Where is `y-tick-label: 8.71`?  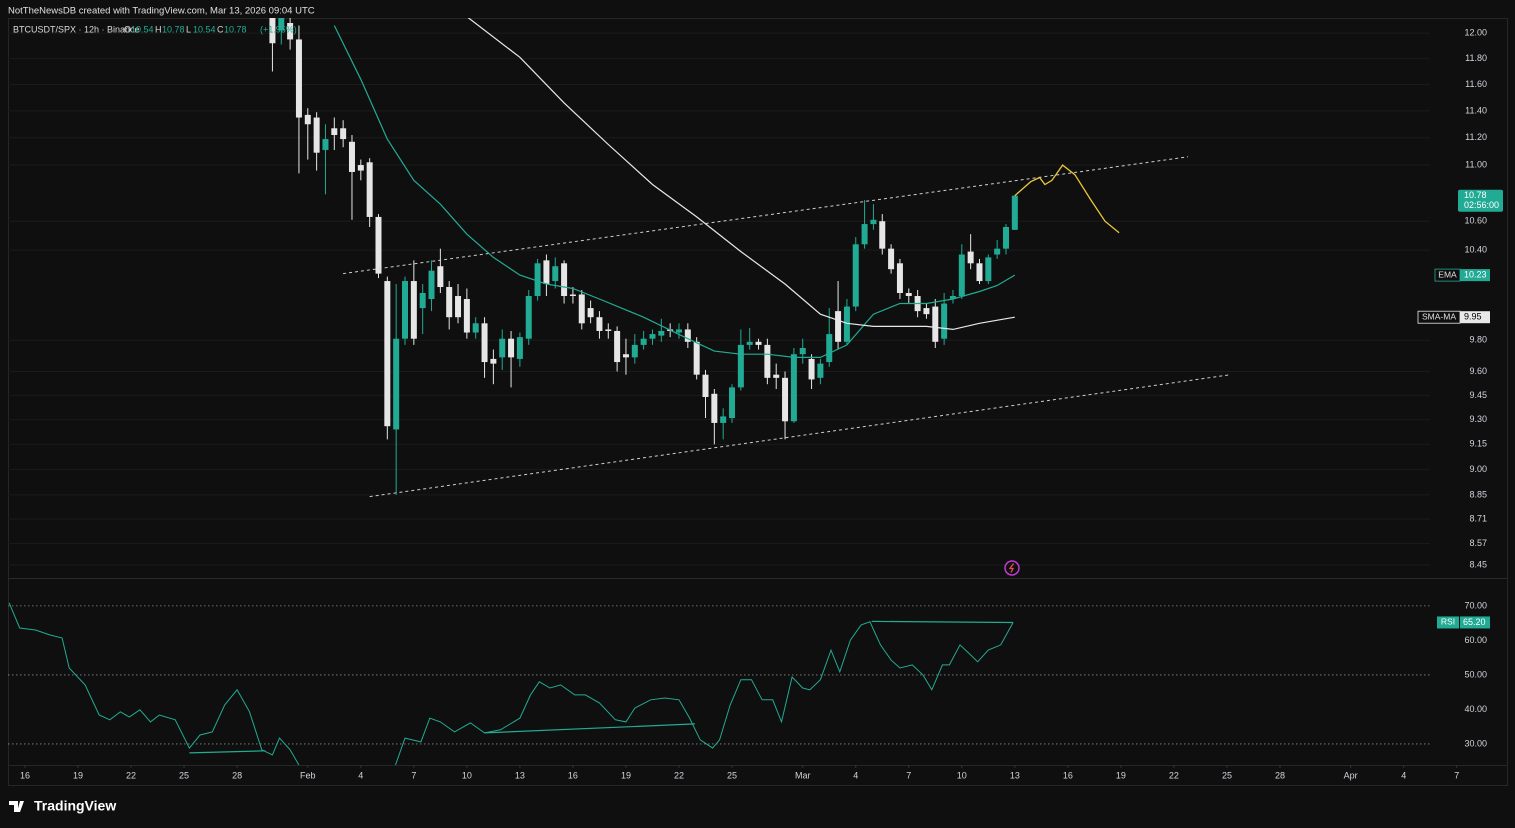 y-tick-label: 8.71 is located at coordinates (1478, 518).